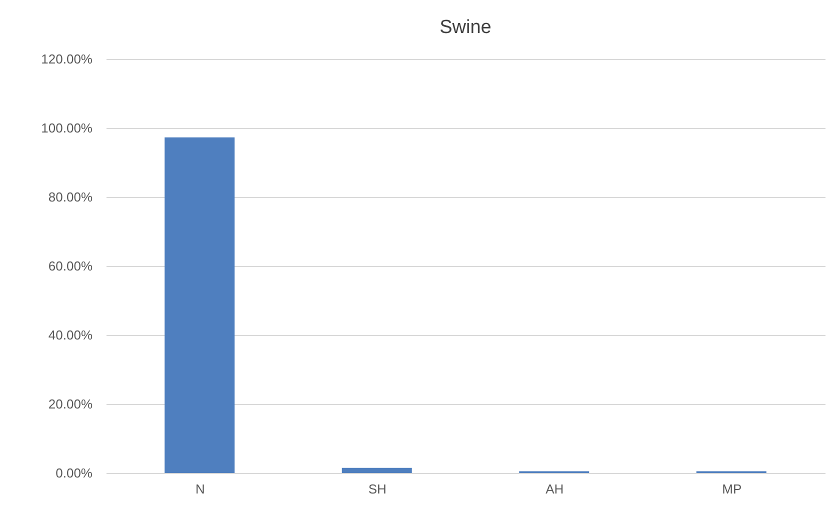 This screenshot has height=508, width=837. What do you see at coordinates (67, 59) in the screenshot?
I see `y-tick-label: 120.00%` at bounding box center [67, 59].